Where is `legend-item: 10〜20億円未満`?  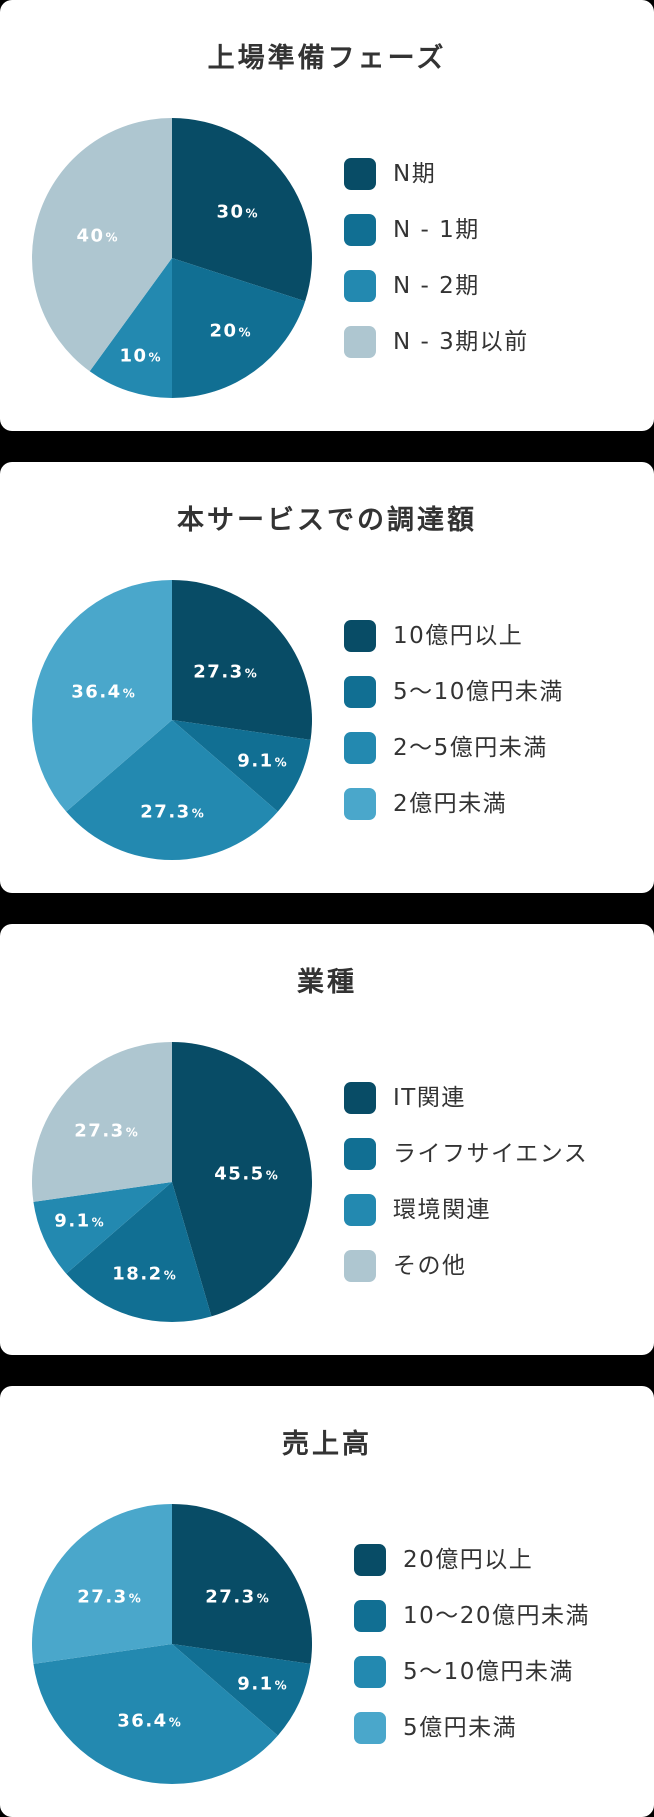
legend-item: 10〜20億円未満 is located at coordinates (472, 1616).